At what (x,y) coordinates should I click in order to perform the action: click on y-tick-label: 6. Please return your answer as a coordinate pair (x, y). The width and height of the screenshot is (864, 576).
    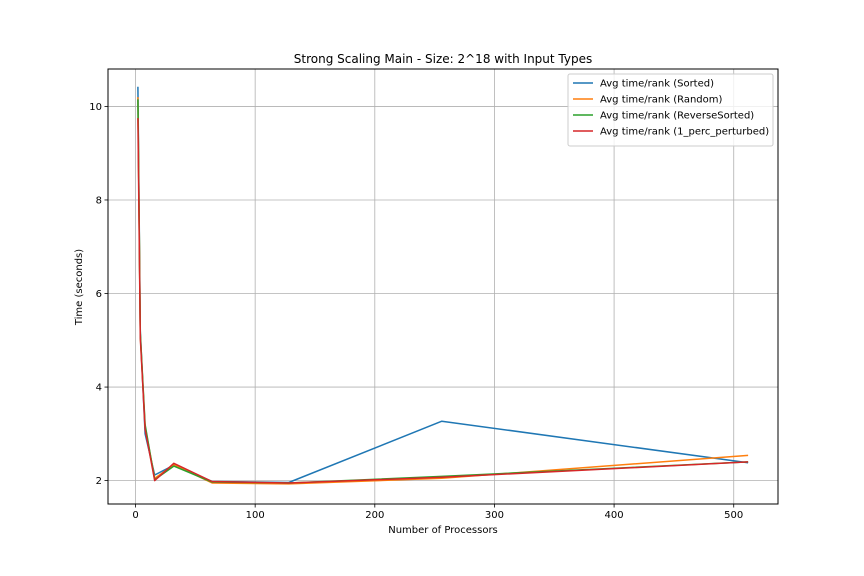
    Looking at the image, I should click on (99, 294).